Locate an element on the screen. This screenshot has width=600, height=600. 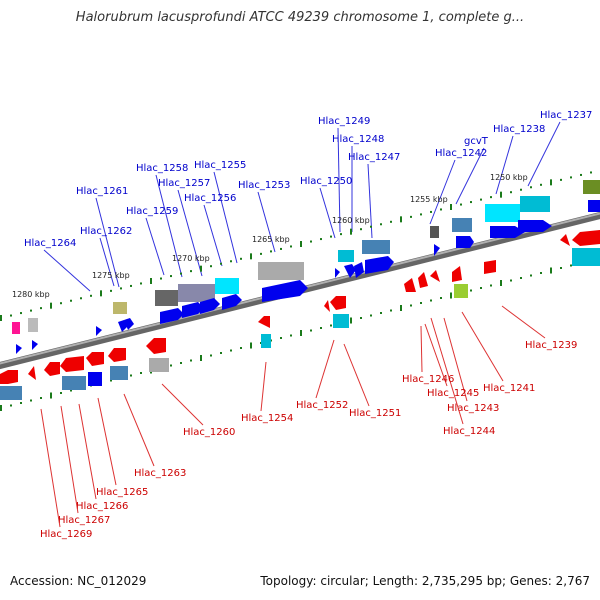
gene-label-reverse: Hlac_1260 is located at coordinates (209, 432).